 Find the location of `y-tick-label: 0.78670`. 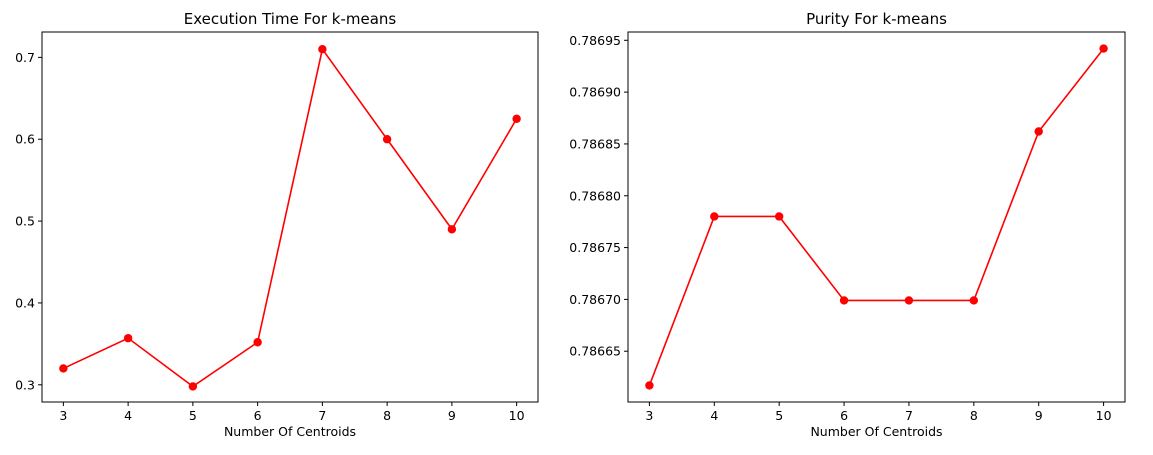

y-tick-label: 0.78670 is located at coordinates (595, 299).